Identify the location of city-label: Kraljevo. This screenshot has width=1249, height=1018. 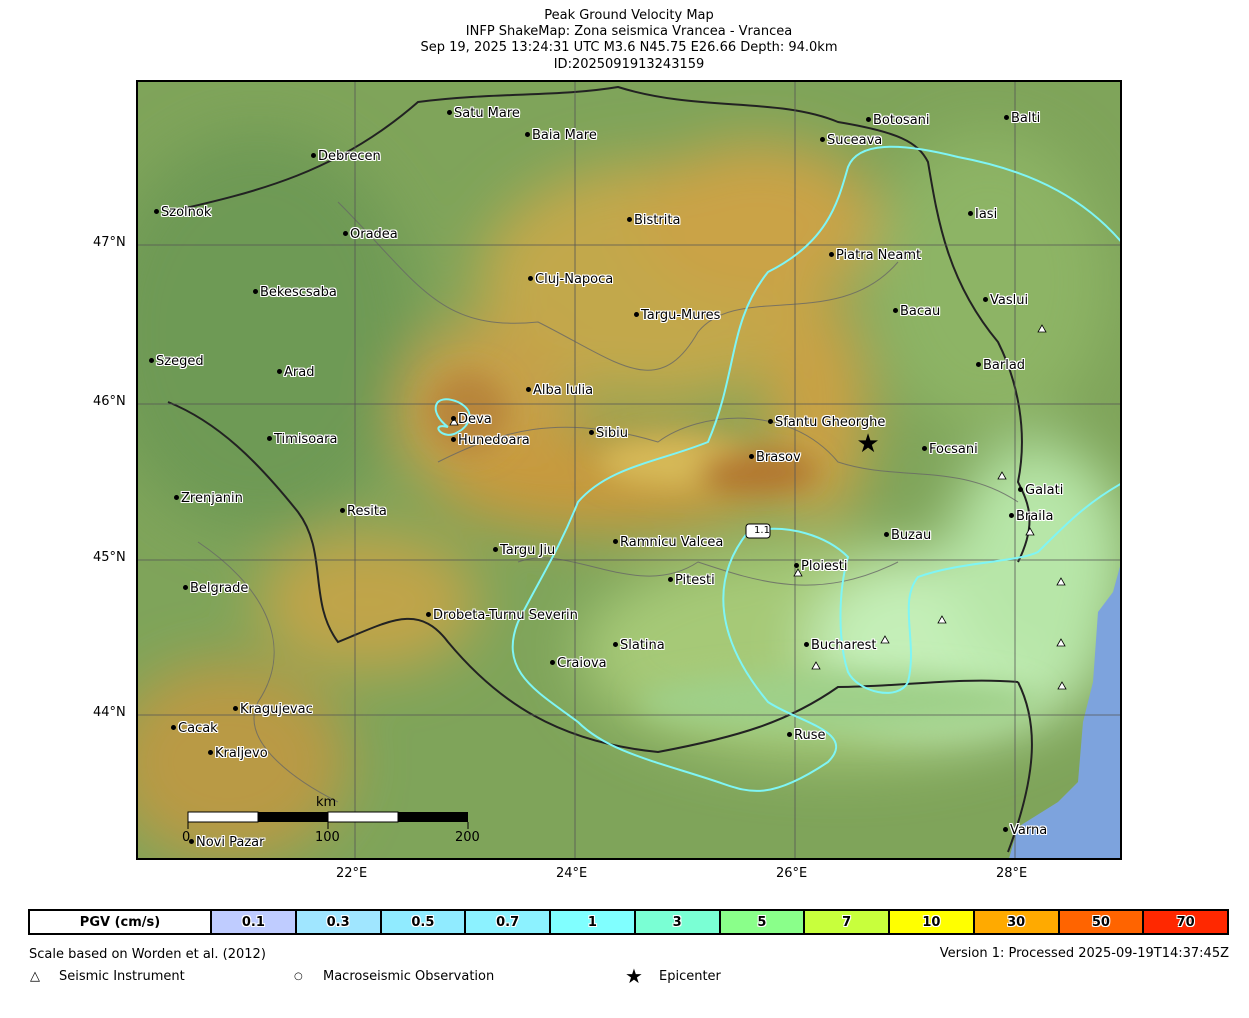
(238, 753).